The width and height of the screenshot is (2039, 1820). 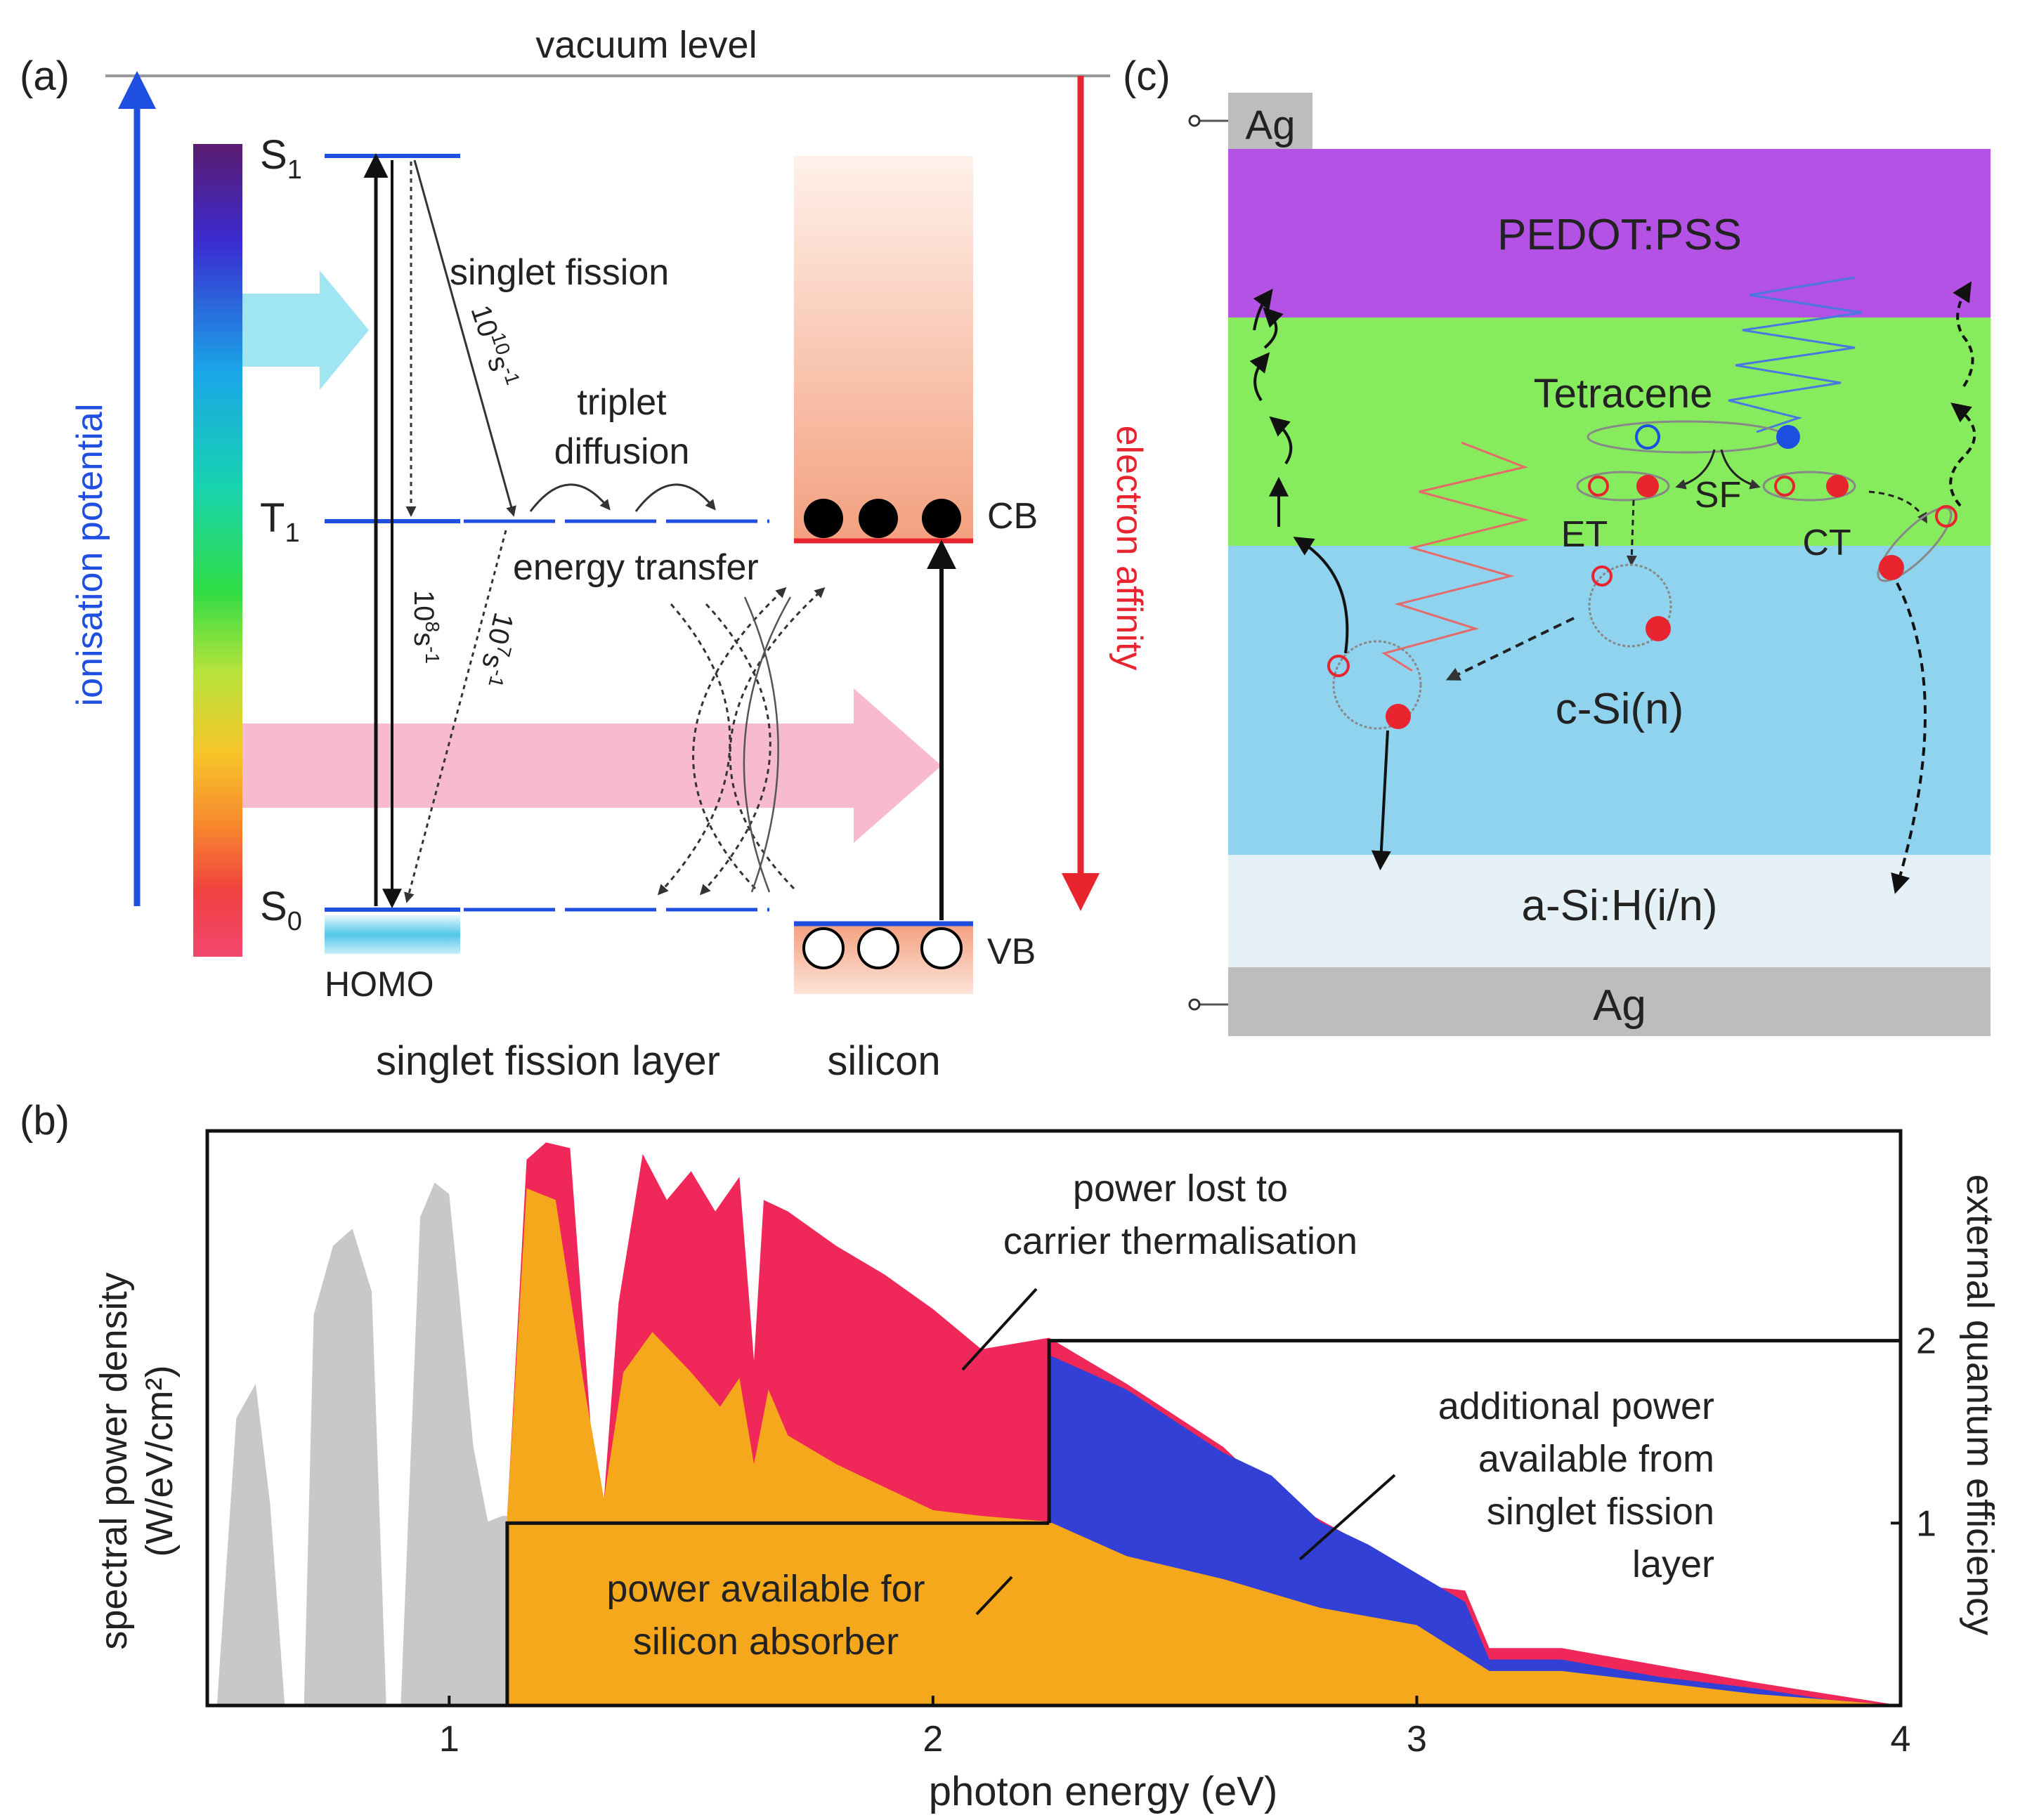 I want to click on y-axis-right-label: external quantum efficiency, so click(x=1980, y=1404).